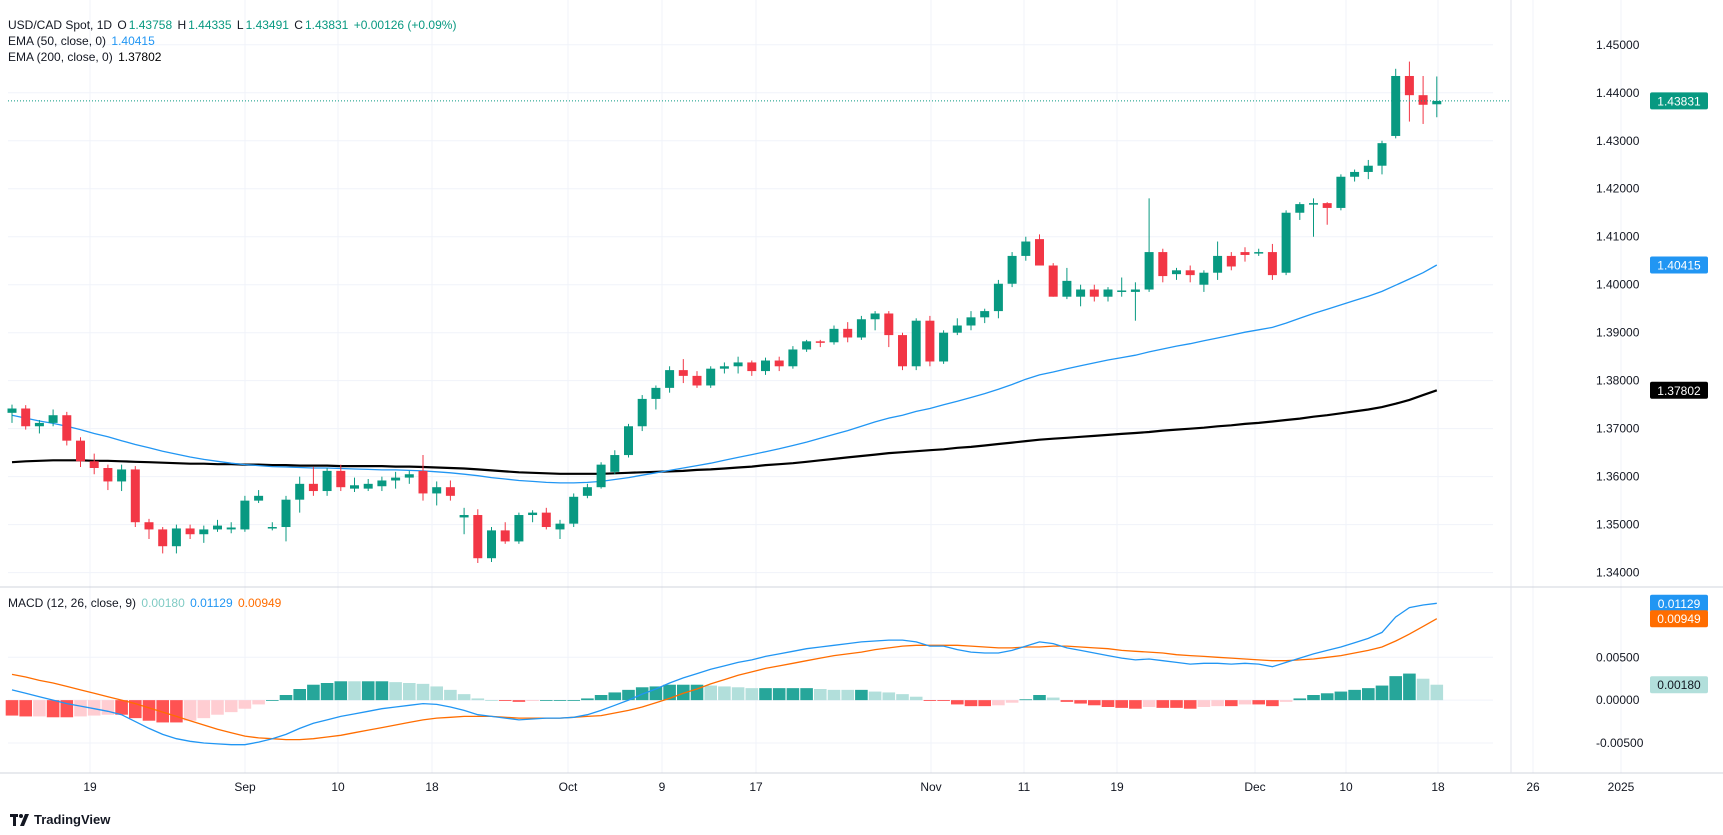 The image size is (1723, 835). Describe the element at coordinates (72, 603) in the screenshot. I see `macd-label: MACD (12, 26, close, 9)` at that location.